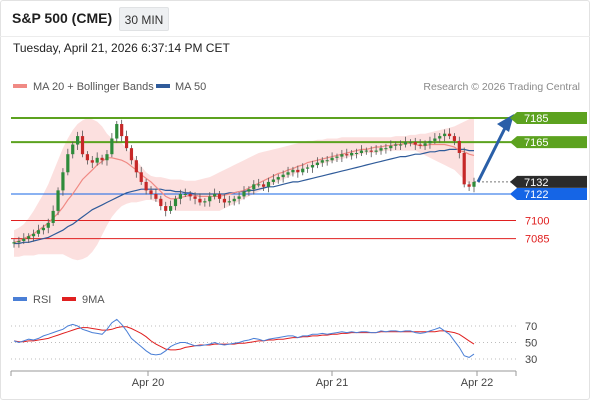 The height and width of the screenshot is (400, 590). Describe the element at coordinates (492, 154) in the screenshot. I see `projection-arrow-shaft` at that location.